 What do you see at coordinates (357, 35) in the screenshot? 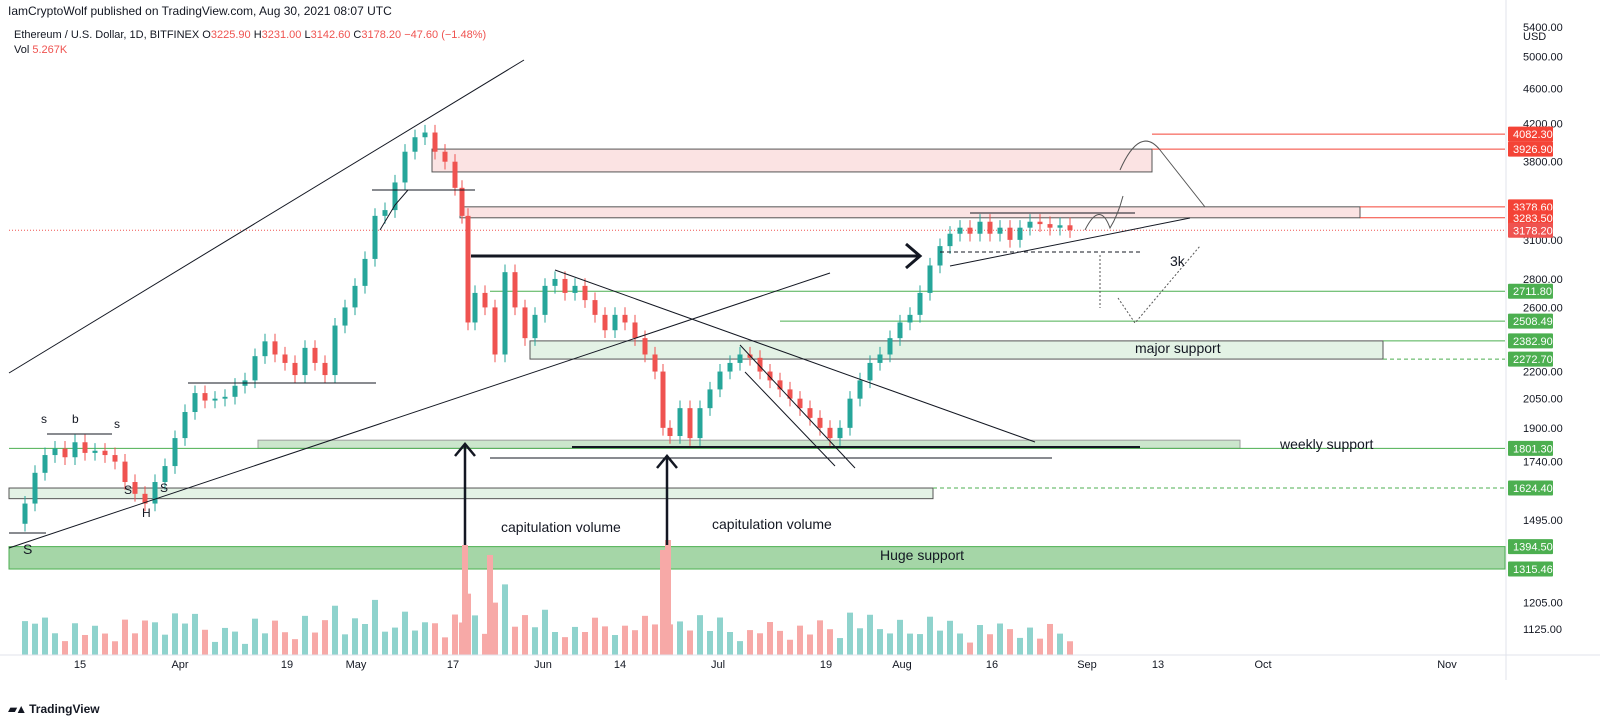
I see `close-label: C` at bounding box center [357, 35].